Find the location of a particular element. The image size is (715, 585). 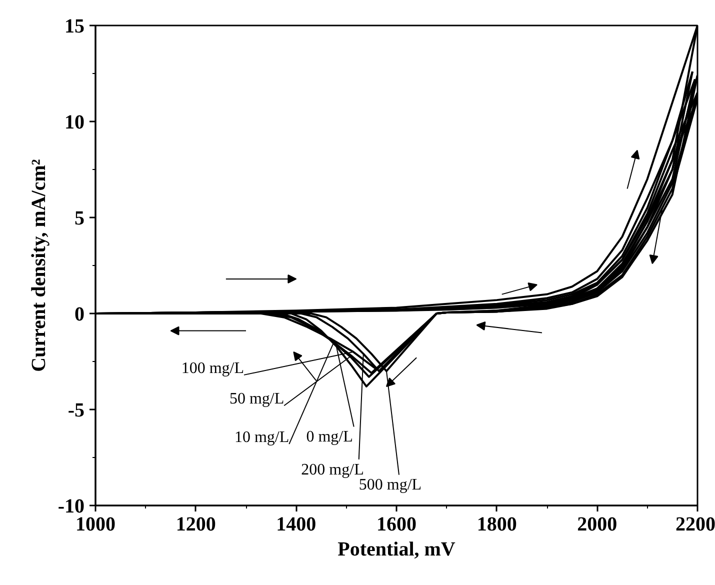

x-tick-label: 2000 is located at coordinates (597, 525).